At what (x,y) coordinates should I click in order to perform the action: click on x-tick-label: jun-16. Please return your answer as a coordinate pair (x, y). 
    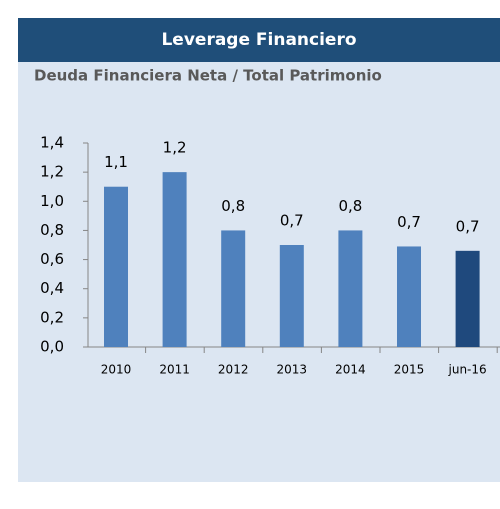
    Looking at the image, I should click on (467, 370).